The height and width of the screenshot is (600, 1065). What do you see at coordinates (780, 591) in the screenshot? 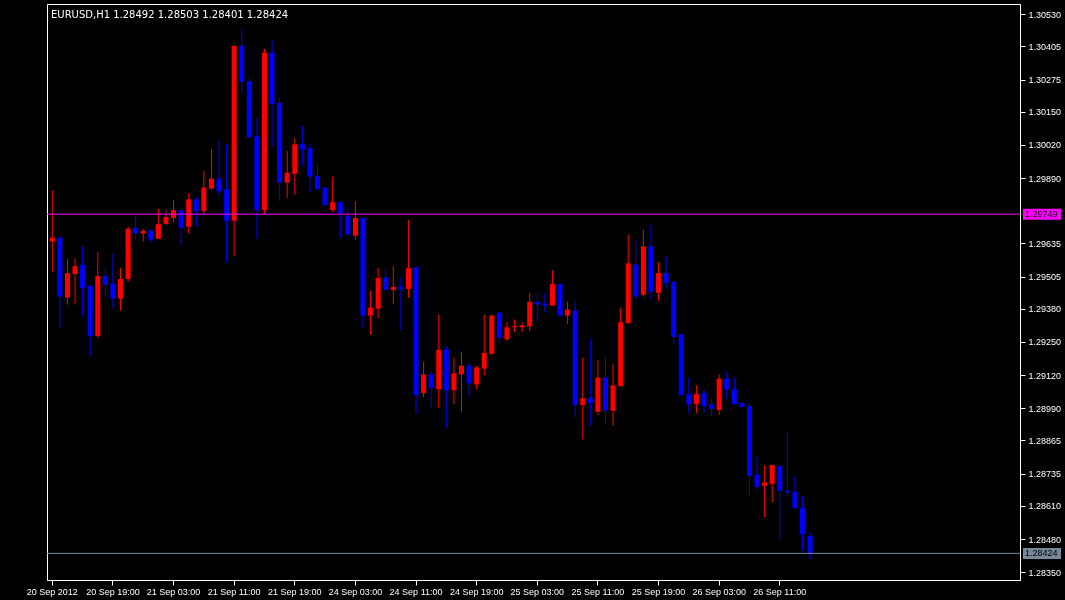
I see `x-tick-label: 26 Sep 11:00` at bounding box center [780, 591].